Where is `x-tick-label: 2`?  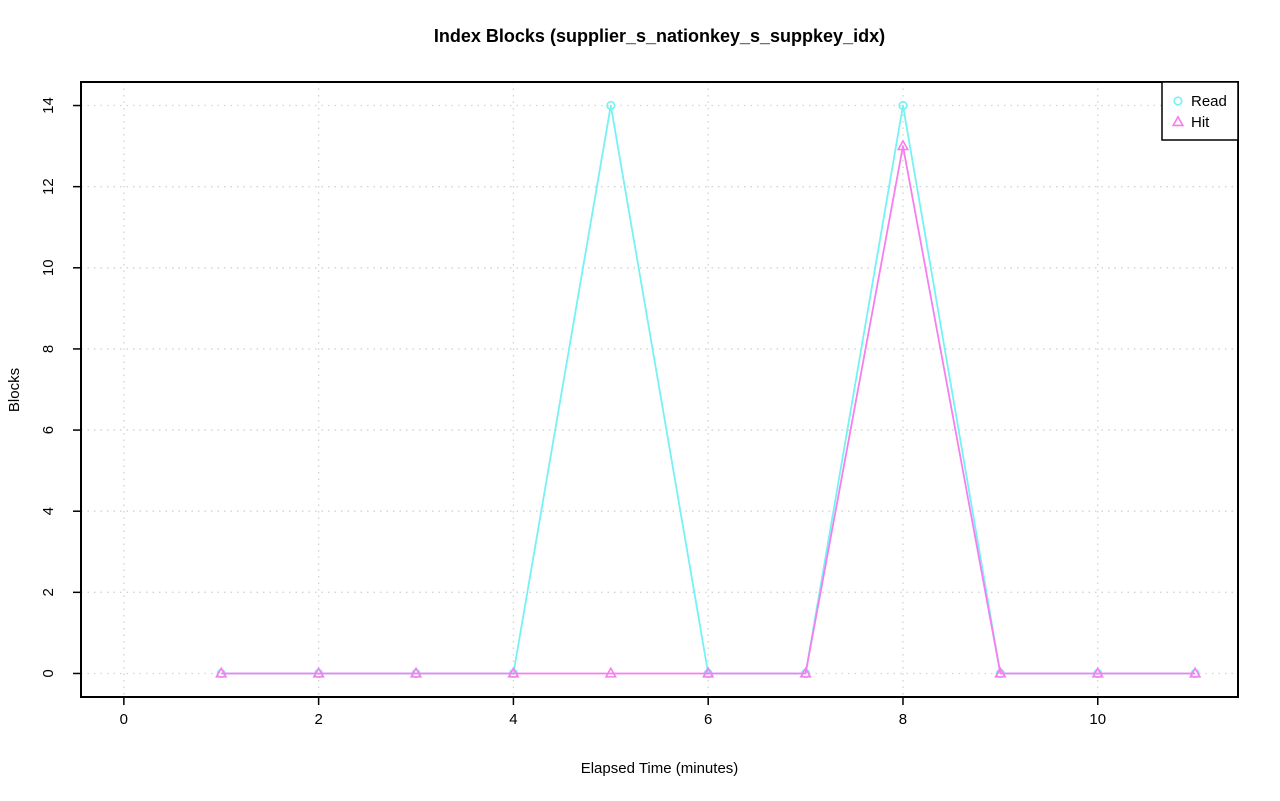
x-tick-label: 2 is located at coordinates (318, 719).